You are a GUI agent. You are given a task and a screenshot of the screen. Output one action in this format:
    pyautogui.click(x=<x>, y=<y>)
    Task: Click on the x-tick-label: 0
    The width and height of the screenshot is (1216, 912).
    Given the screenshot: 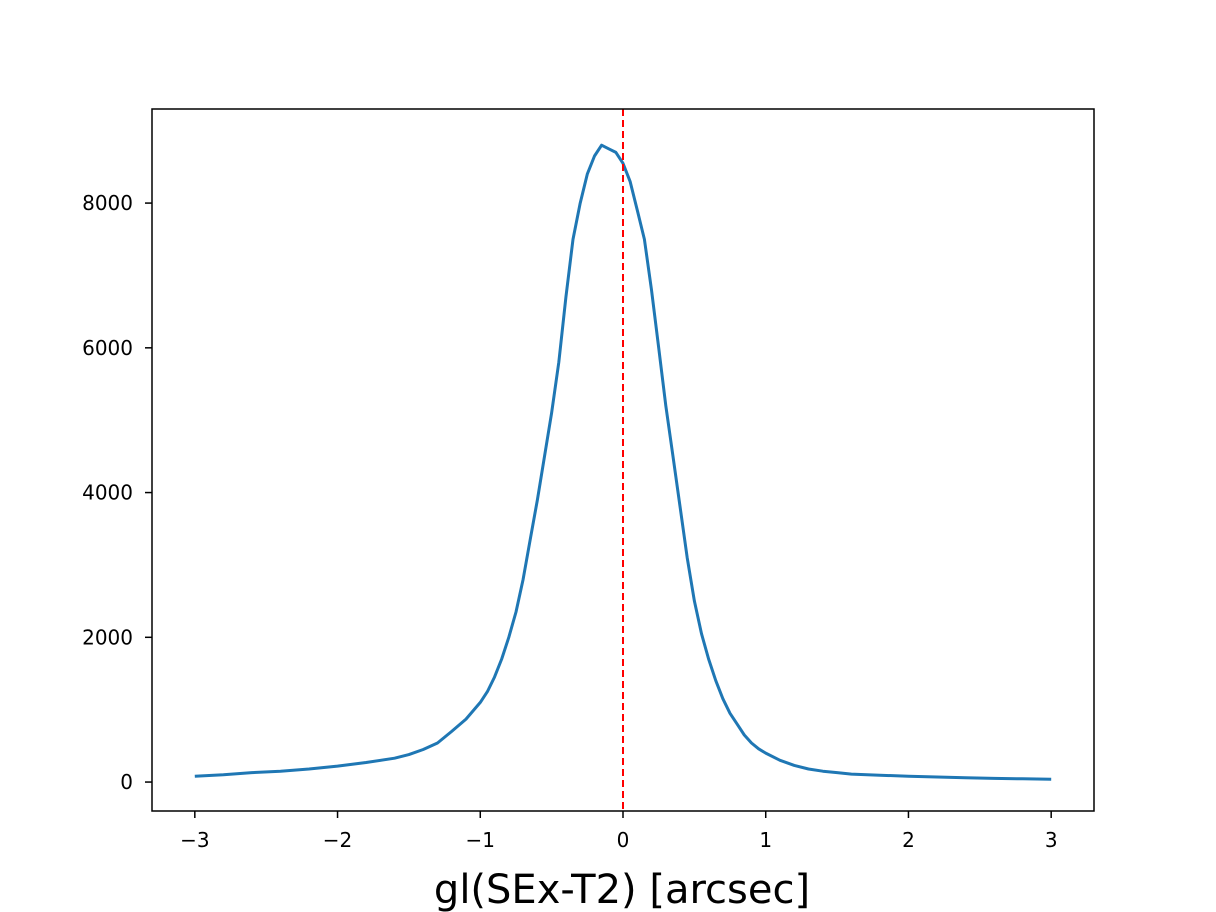 What is the action you would take?
    pyautogui.click(x=623, y=840)
    